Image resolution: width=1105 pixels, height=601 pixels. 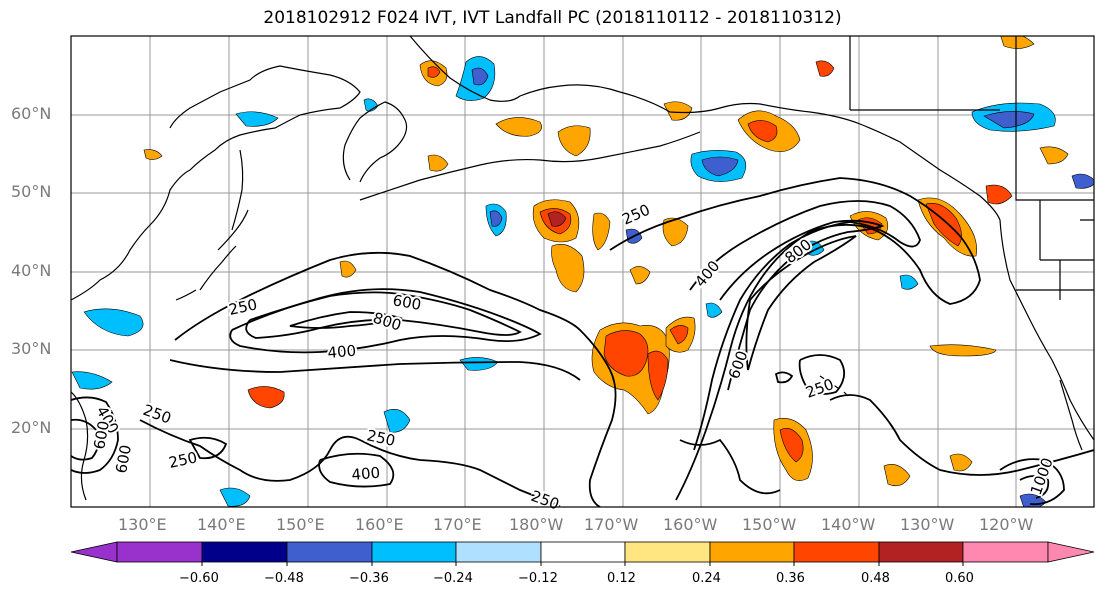 What do you see at coordinates (1042, 476) in the screenshot?
I see `contour-label: 1000` at bounding box center [1042, 476].